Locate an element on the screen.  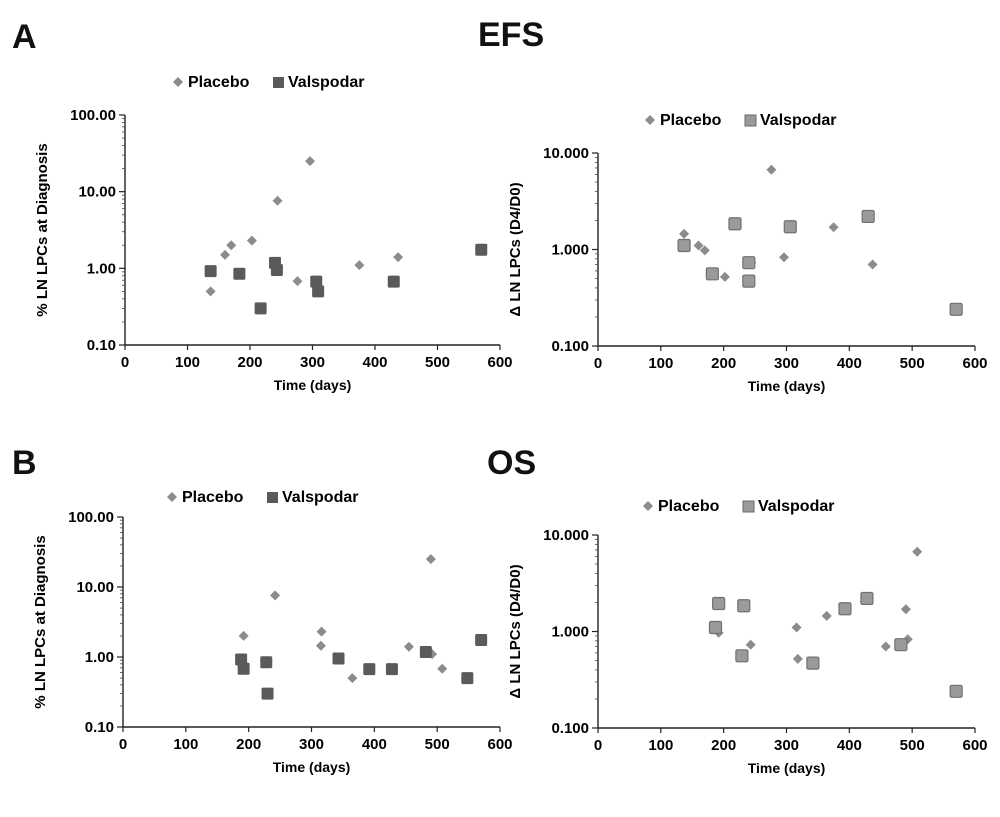
panel-letter-b: B is located at coordinates (24, 463).